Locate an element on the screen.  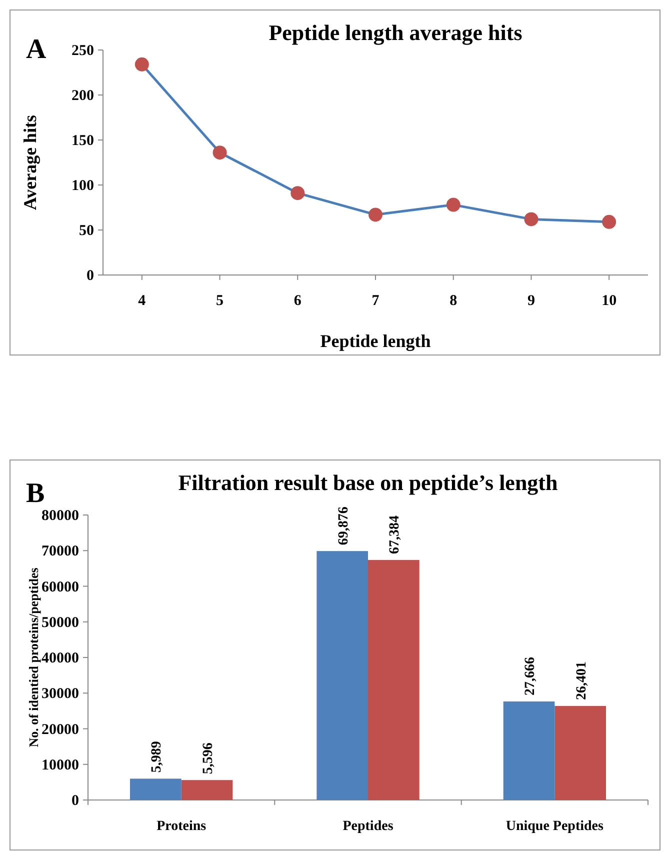
x-tick-label: Peptides is located at coordinates (368, 826).